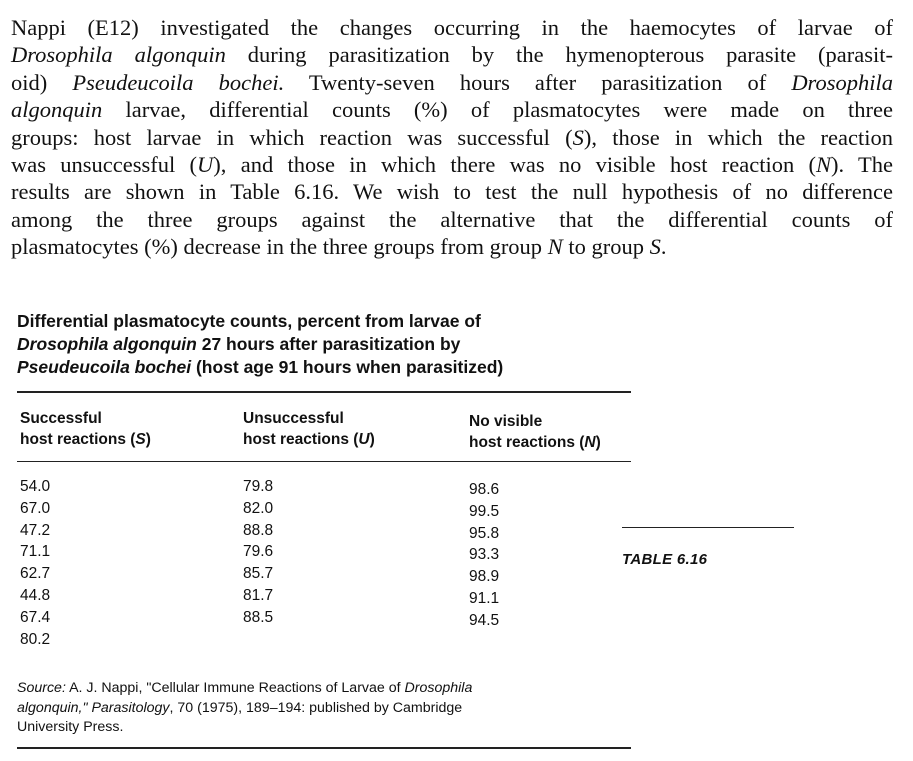 The image size is (913, 761). Describe the element at coordinates (258, 574) in the screenshot. I see `table-cell: 85.7` at that location.